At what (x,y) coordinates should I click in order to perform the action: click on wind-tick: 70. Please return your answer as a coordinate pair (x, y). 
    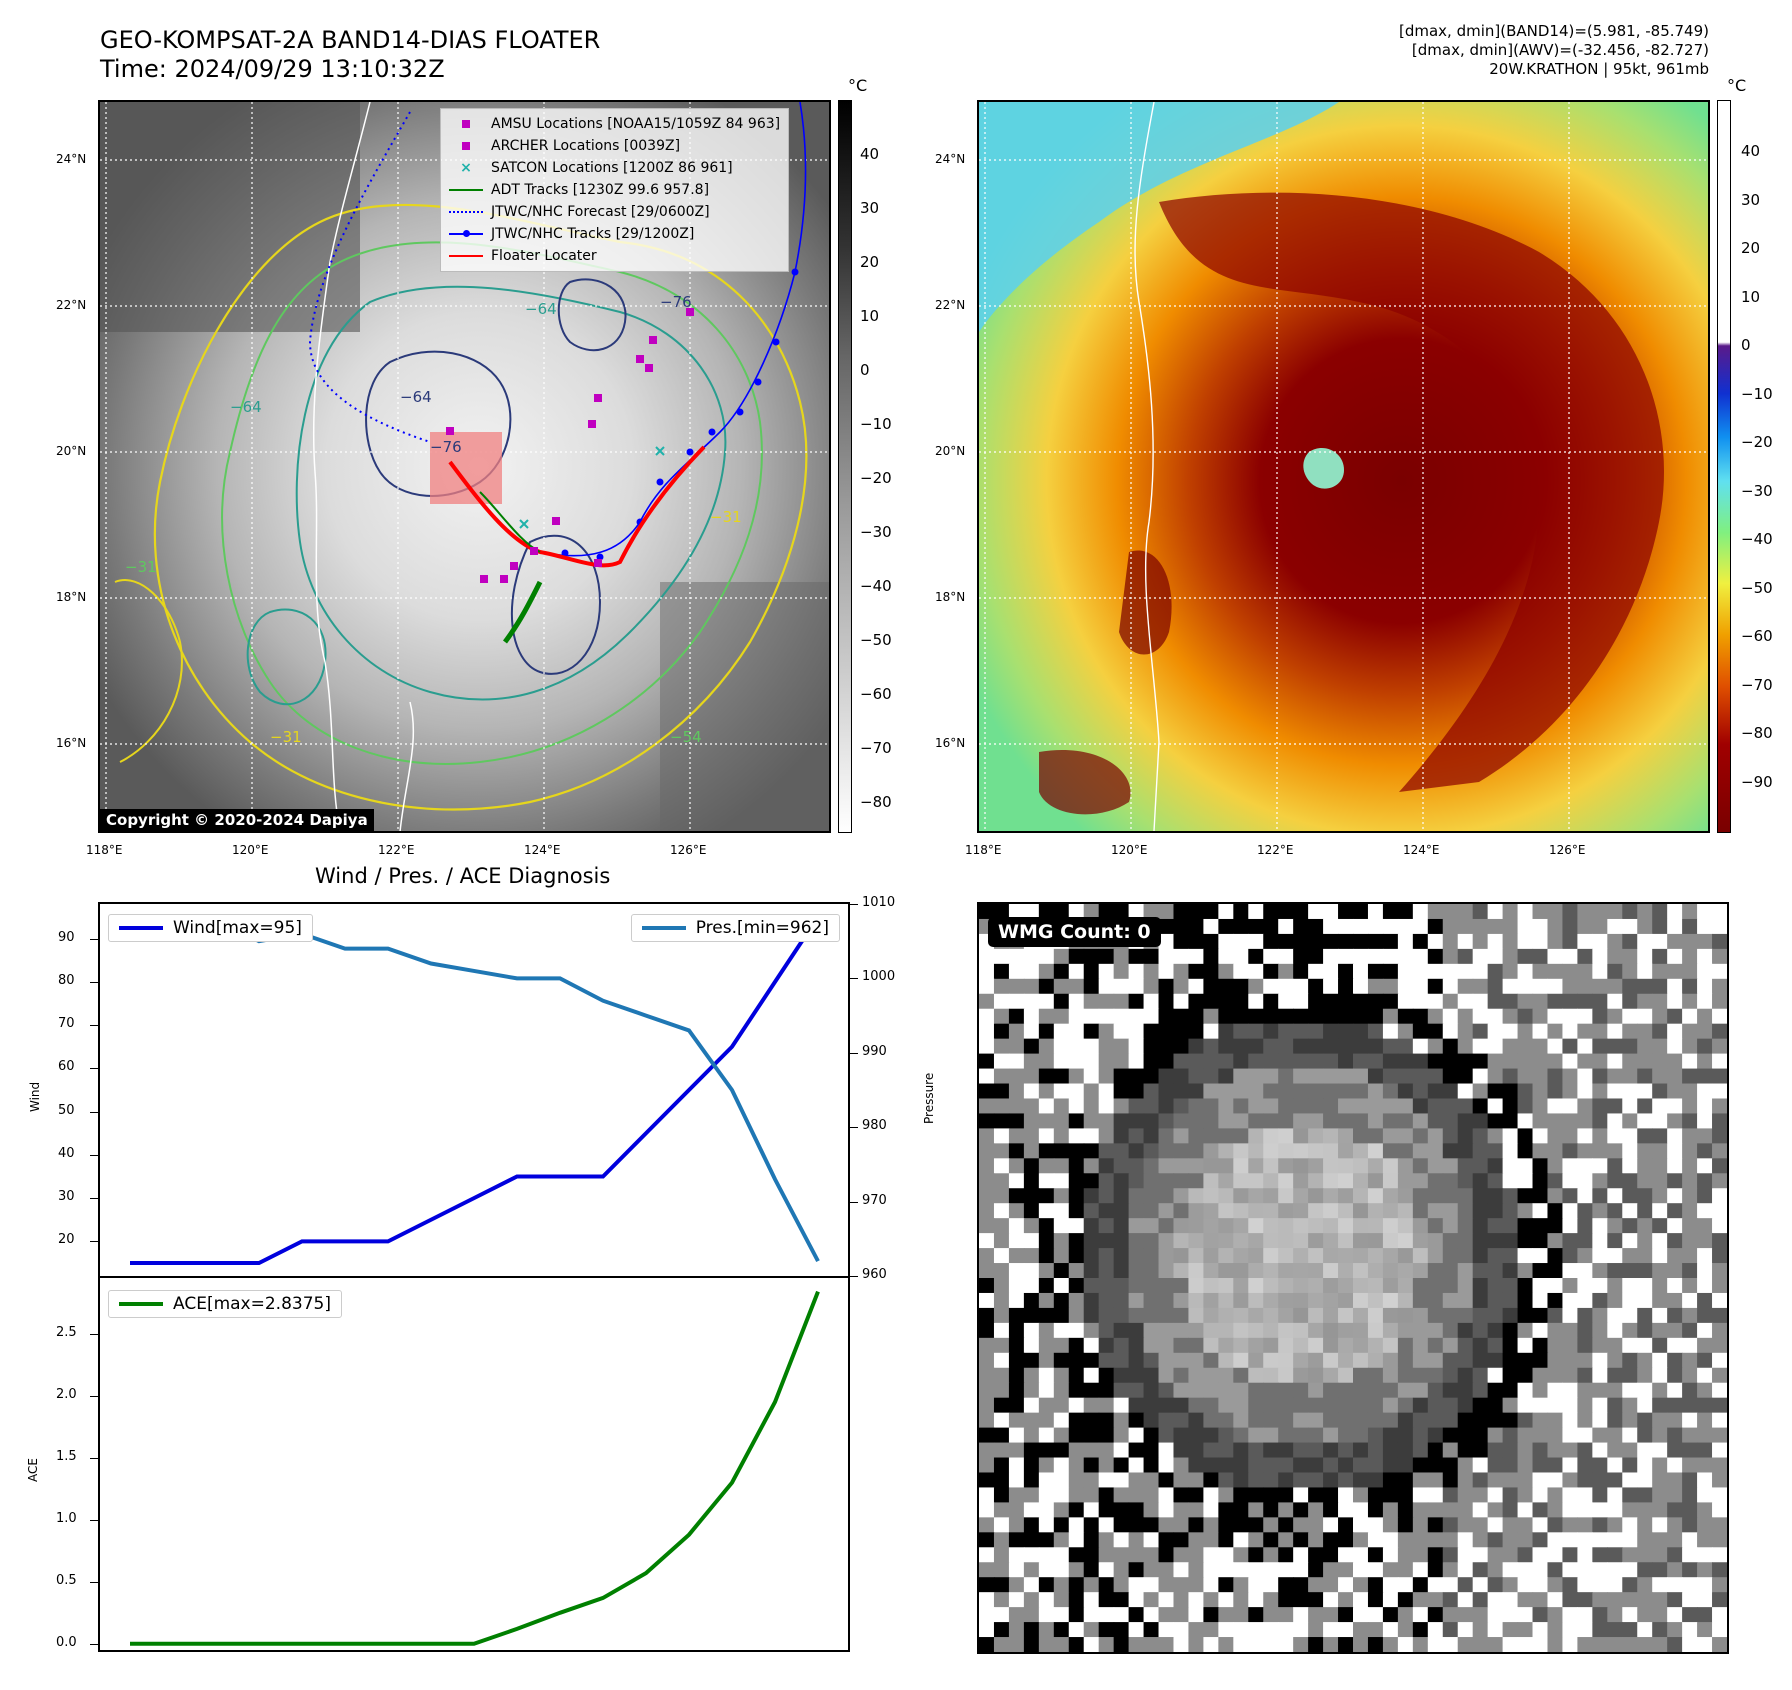
    Looking at the image, I should click on (66, 1024).